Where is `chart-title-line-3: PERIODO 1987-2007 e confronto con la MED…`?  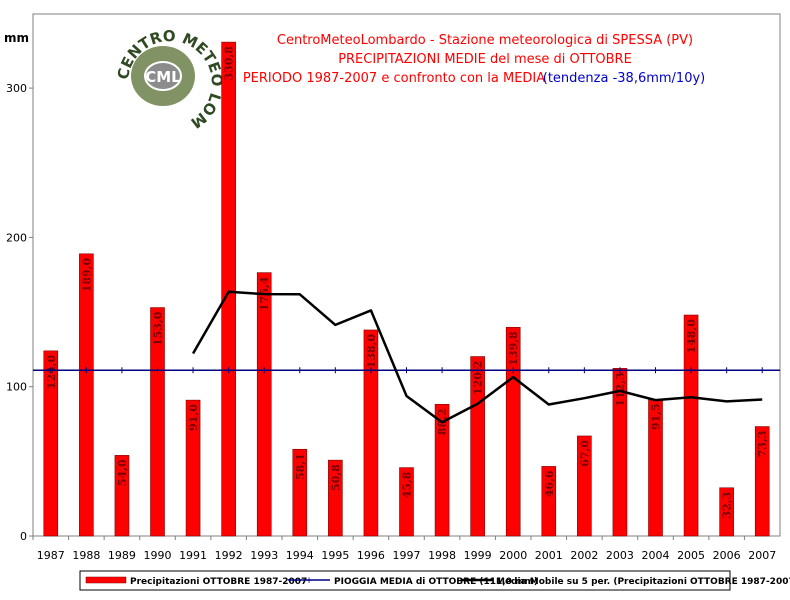
chart-title-line-3: PERIODO 1987-2007 e confronto con la MED… is located at coordinates (394, 78).